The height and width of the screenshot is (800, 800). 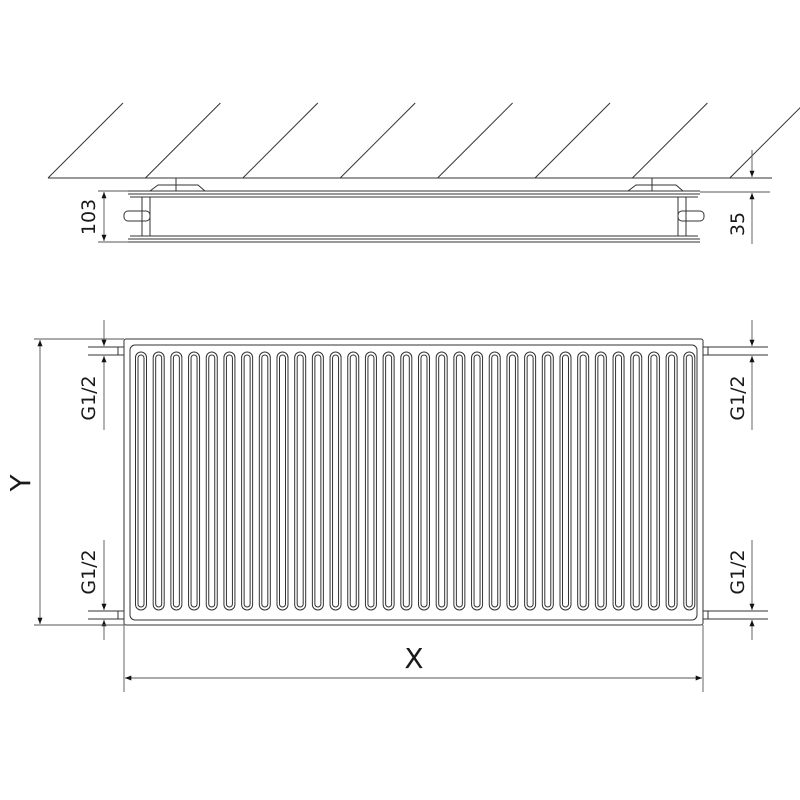 What do you see at coordinates (735, 197) in the screenshot?
I see `wall-distance-dimension: 35` at bounding box center [735, 197].